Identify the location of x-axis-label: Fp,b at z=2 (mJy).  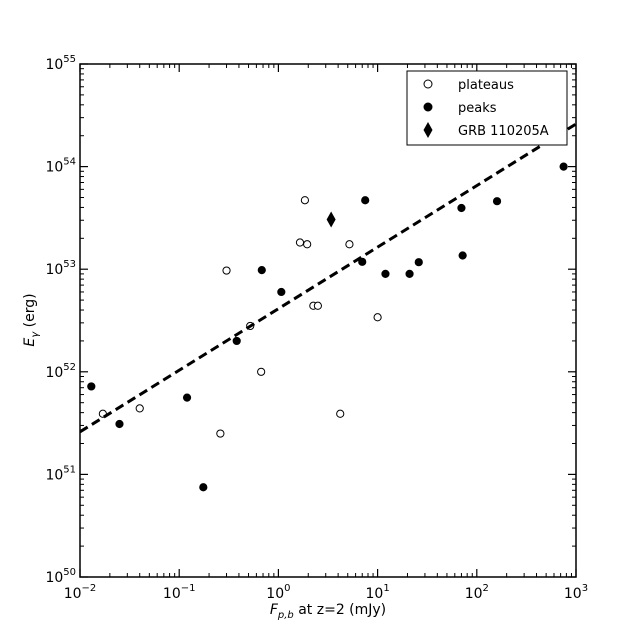
(328, 611).